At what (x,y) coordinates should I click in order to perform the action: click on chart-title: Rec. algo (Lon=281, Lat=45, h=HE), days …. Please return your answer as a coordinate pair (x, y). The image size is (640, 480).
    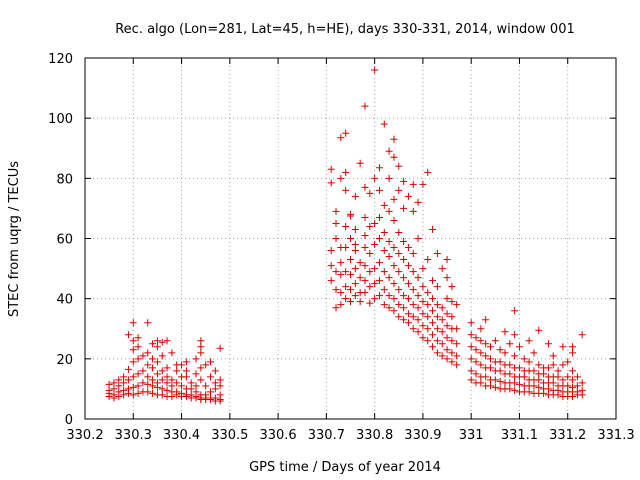
    Looking at the image, I should click on (345, 29).